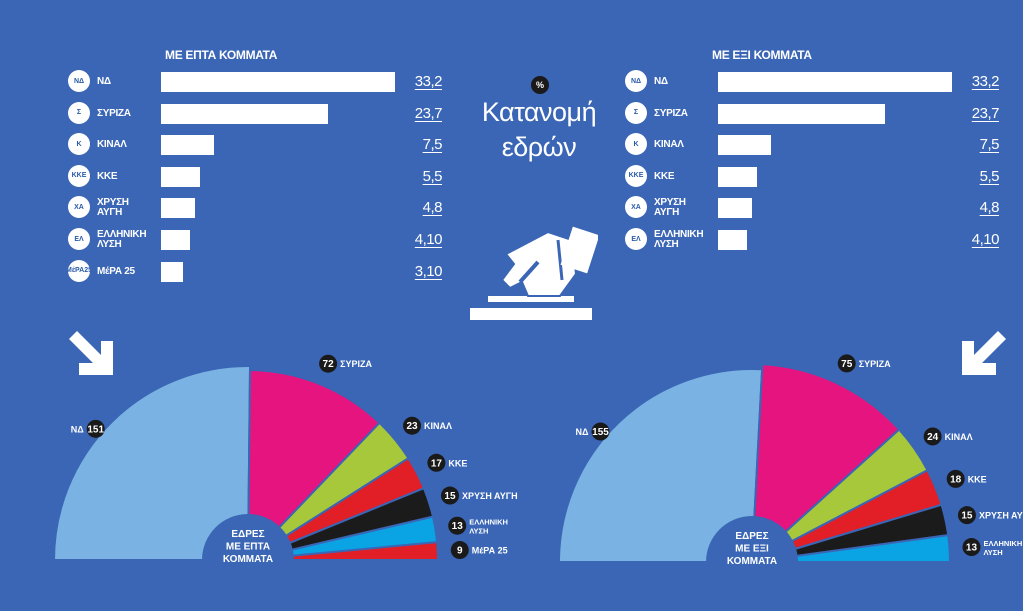  I want to click on right-panel-title: ΜΕ ΕΞΙ ΚΟΜΜΑΤΑ, so click(762, 55).